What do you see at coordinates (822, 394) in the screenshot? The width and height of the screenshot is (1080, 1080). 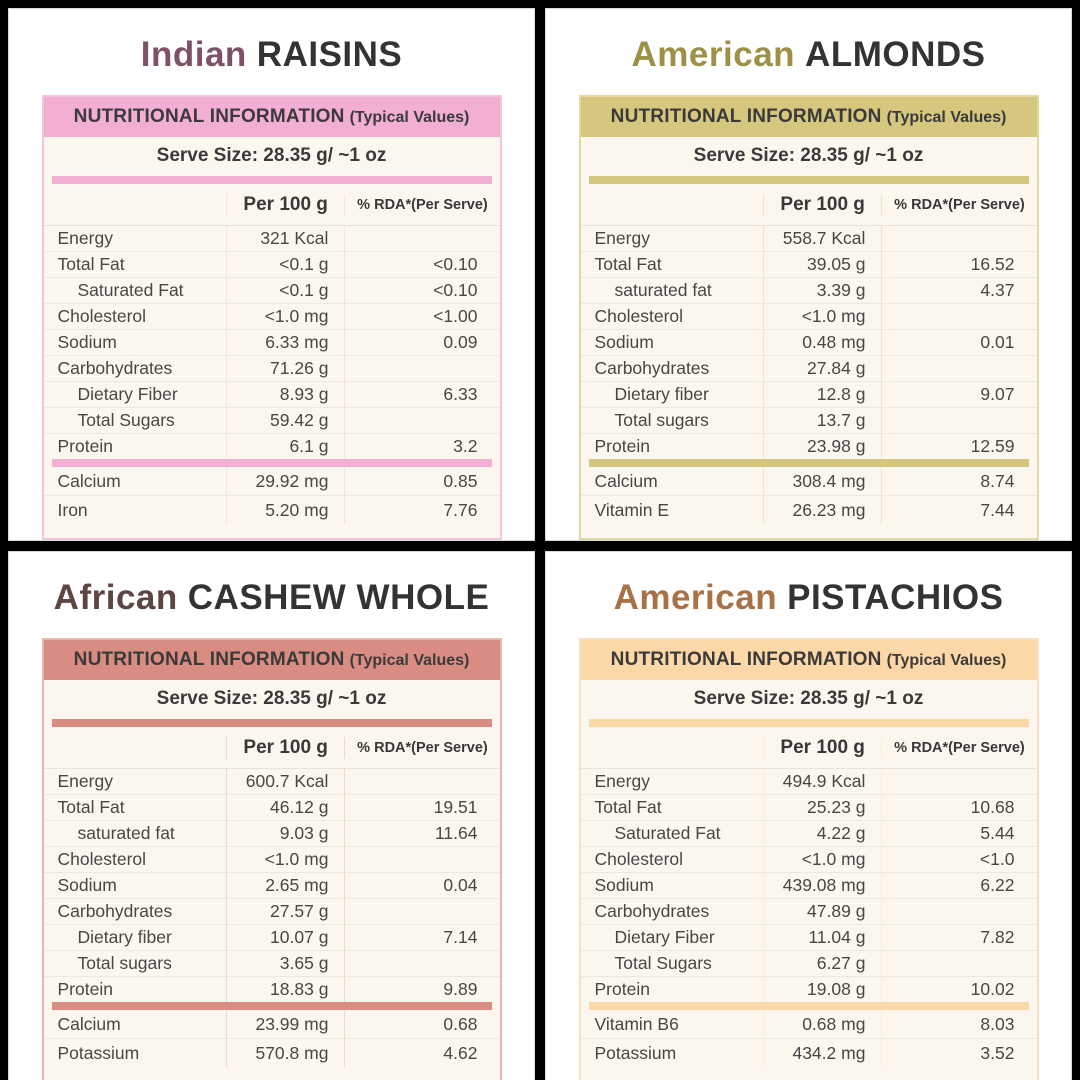 I see `nutrient-row-per-100g-value: 12.8 g` at bounding box center [822, 394].